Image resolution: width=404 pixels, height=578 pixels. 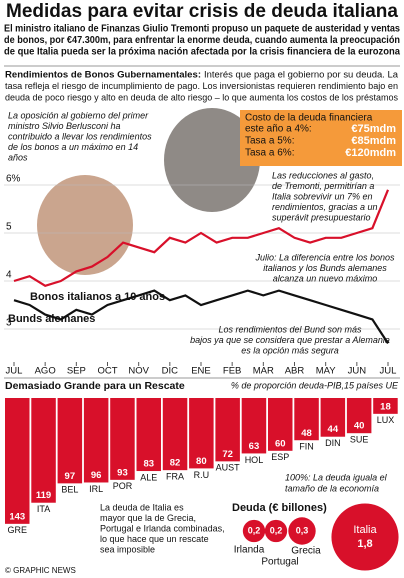 I want to click on x-tick-label: AGO, so click(x=45, y=371).